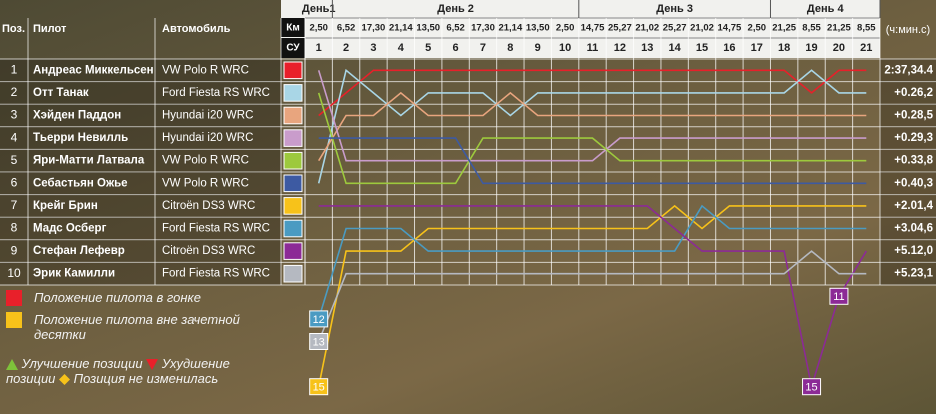 Image resolution: width=936 pixels, height=414 pixels. Describe the element at coordinates (65, 206) in the screenshot. I see `pilot-name: Крейг Брин` at that location.